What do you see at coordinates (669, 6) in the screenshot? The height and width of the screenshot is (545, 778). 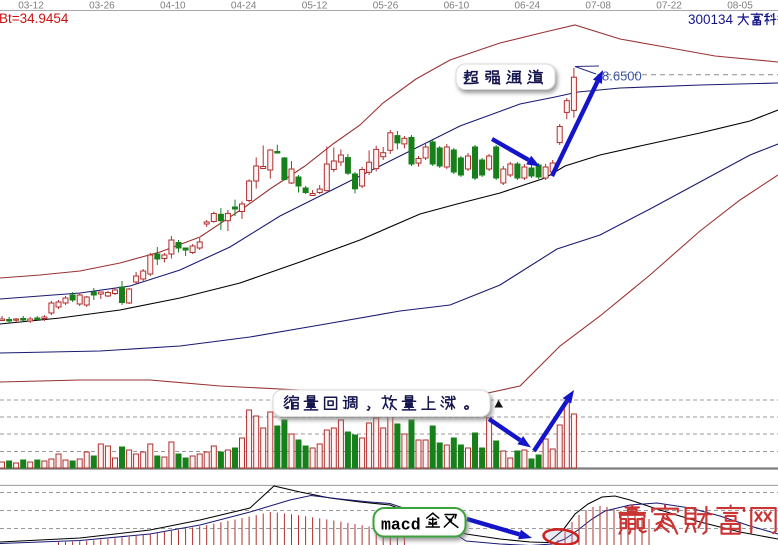 I see `svg-text: 07-22` at bounding box center [669, 6].